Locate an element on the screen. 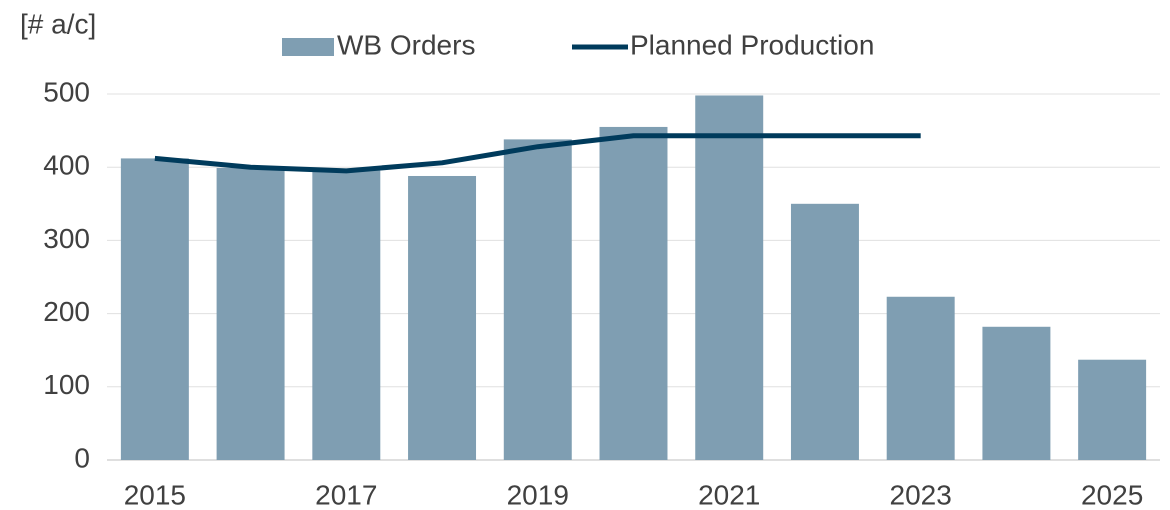  y-tick-label: 200 is located at coordinates (66, 311).